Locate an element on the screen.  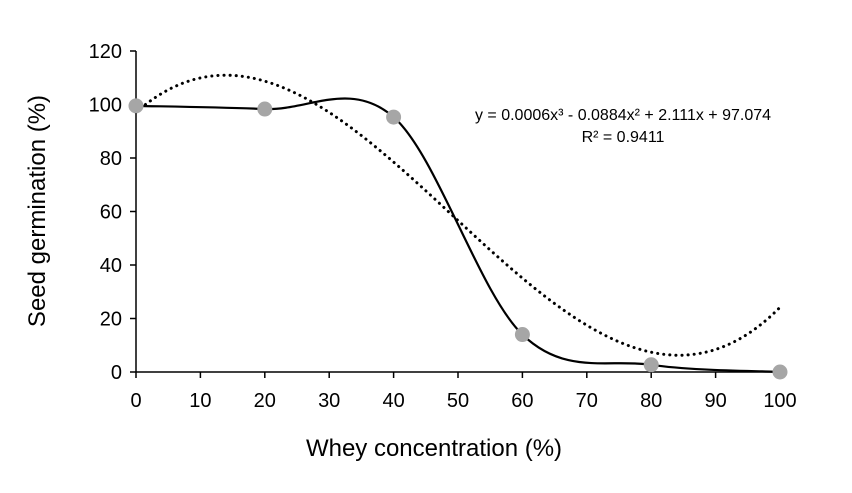
x-tick-label: 10 is located at coordinates (200, 401).